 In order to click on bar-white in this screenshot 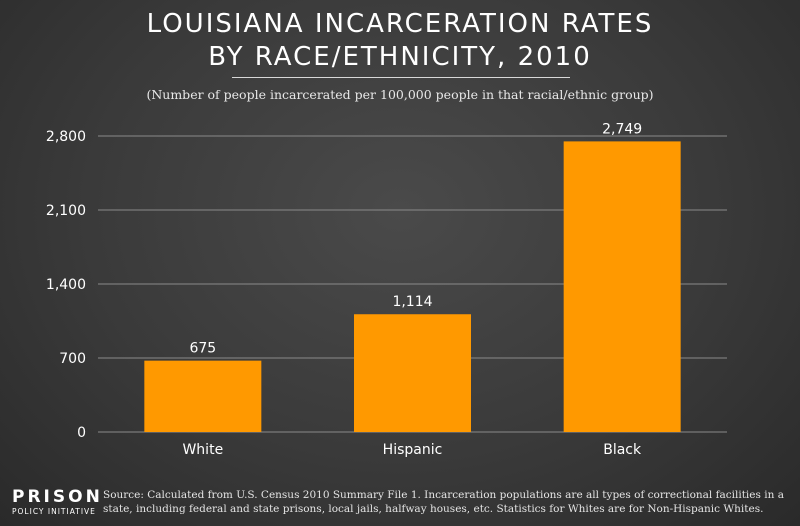, I will do `click(203, 396)`.